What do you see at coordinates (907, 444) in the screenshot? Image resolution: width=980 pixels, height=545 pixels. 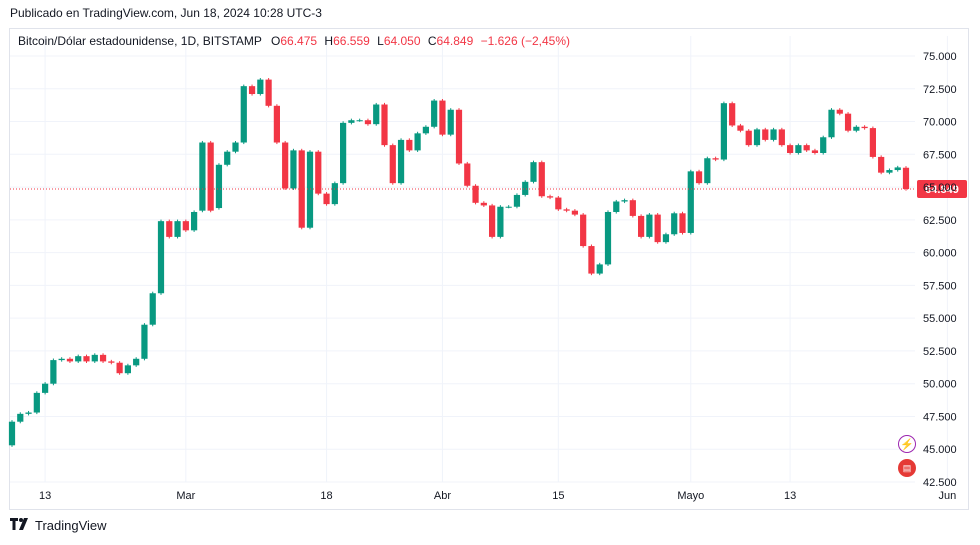 I see `lightning-icon: ⚡` at bounding box center [907, 444].